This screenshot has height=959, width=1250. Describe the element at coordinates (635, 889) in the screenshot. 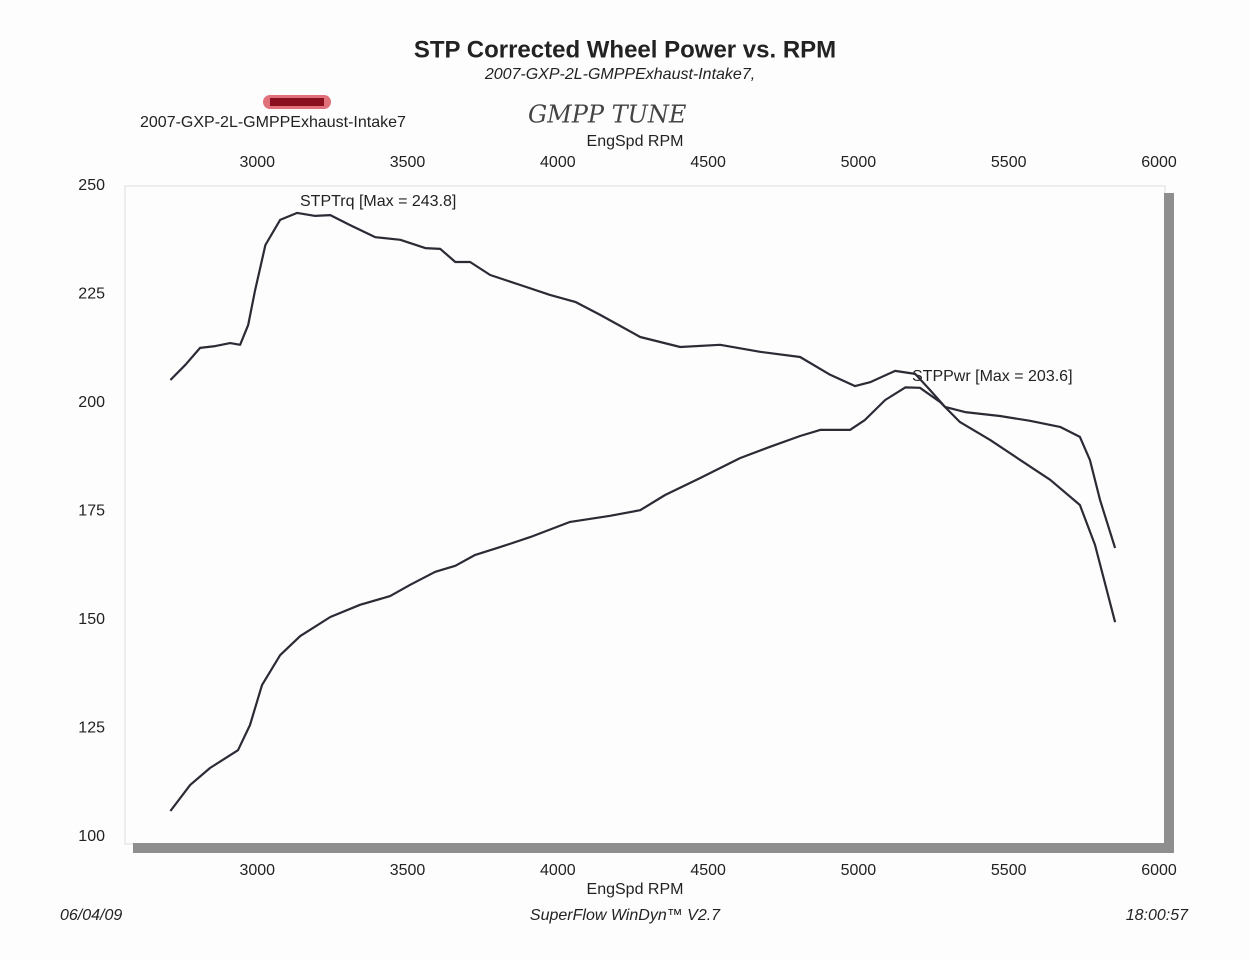

I see `x-axis-title: EngSpd RPM` at that location.